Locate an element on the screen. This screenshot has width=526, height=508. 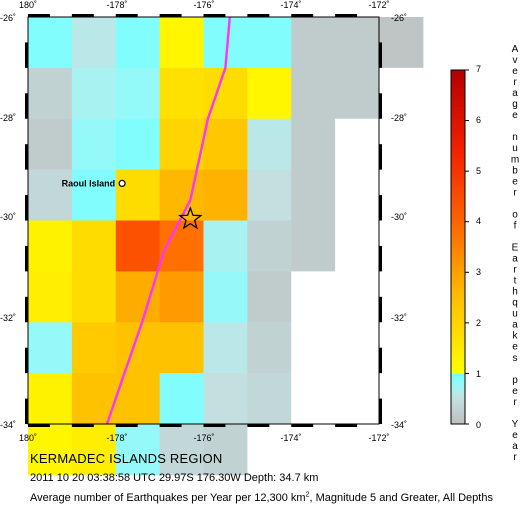
region-title: KERMADEC ISLANDS REGION is located at coordinates (126, 458).